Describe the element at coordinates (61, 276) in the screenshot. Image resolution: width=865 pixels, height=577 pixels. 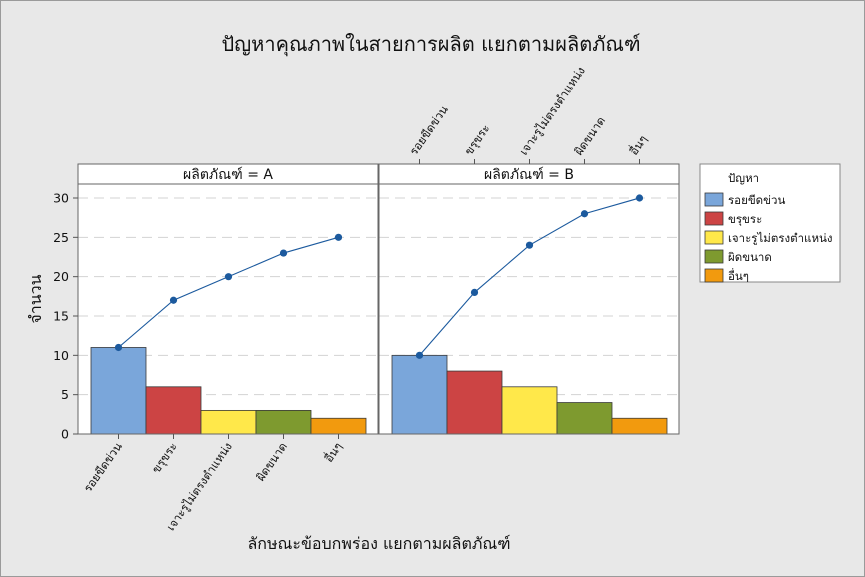
I see `y-tick-label: 20` at that location.